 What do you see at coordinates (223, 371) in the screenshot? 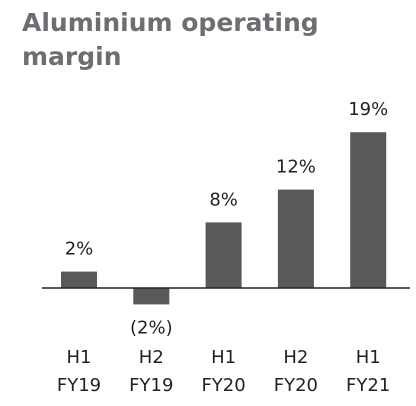
I see `x-tick-label: H1 FY20` at bounding box center [223, 371].